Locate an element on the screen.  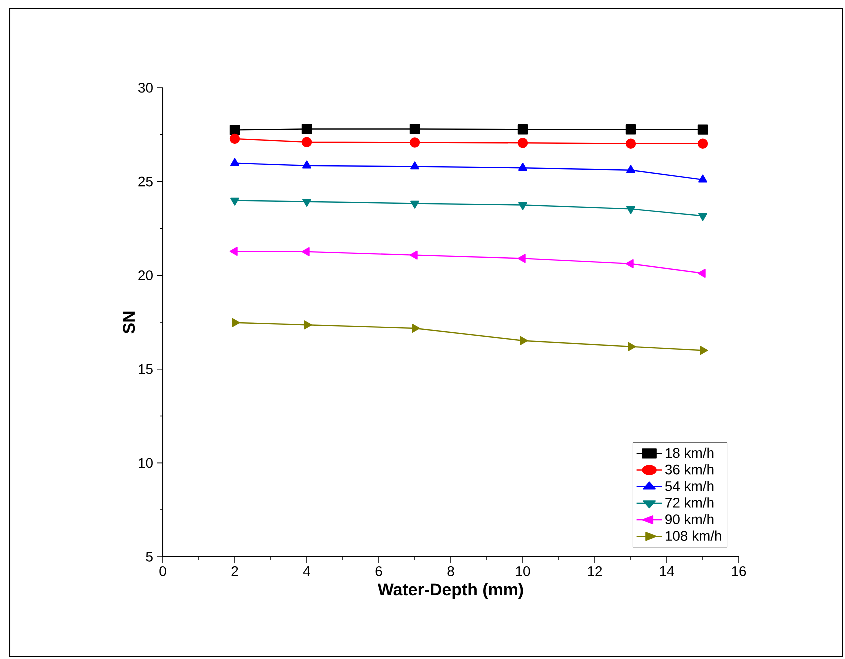
y-tick-label: 20 is located at coordinates (145, 275).